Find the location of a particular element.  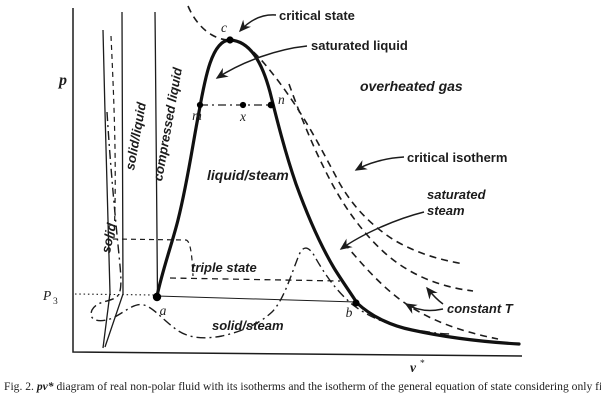

point-c is located at coordinates (230, 40).